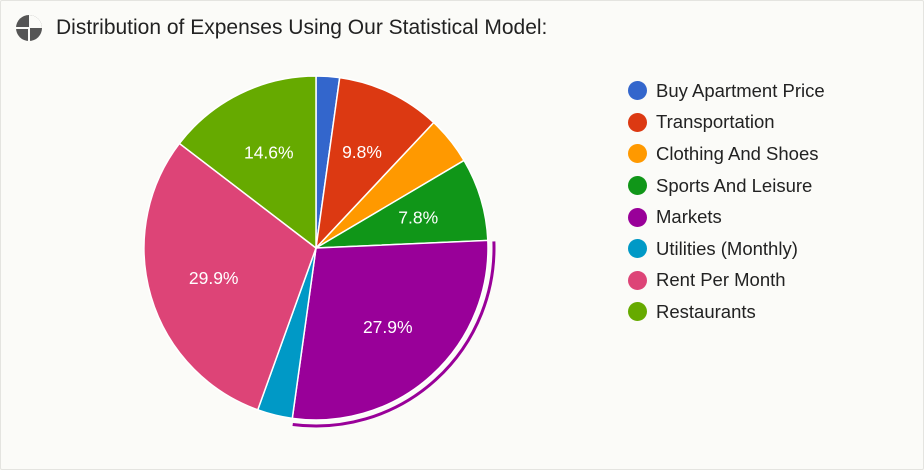 This screenshot has width=924, height=470. I want to click on legend-item-transportation: Transportation, so click(726, 123).